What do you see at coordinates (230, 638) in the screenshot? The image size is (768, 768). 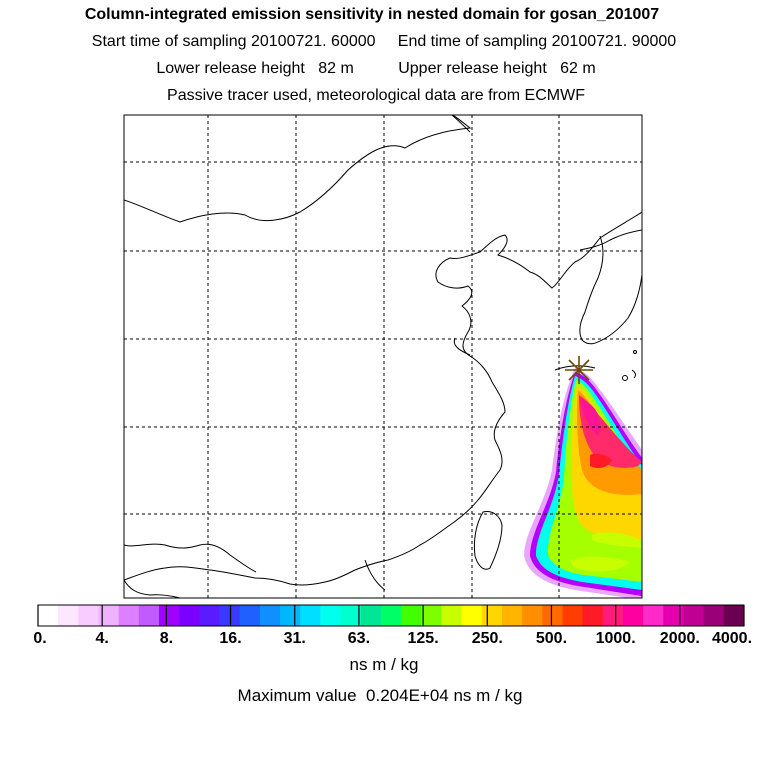 I see `legend-tick-label: 16.` at bounding box center [230, 638].